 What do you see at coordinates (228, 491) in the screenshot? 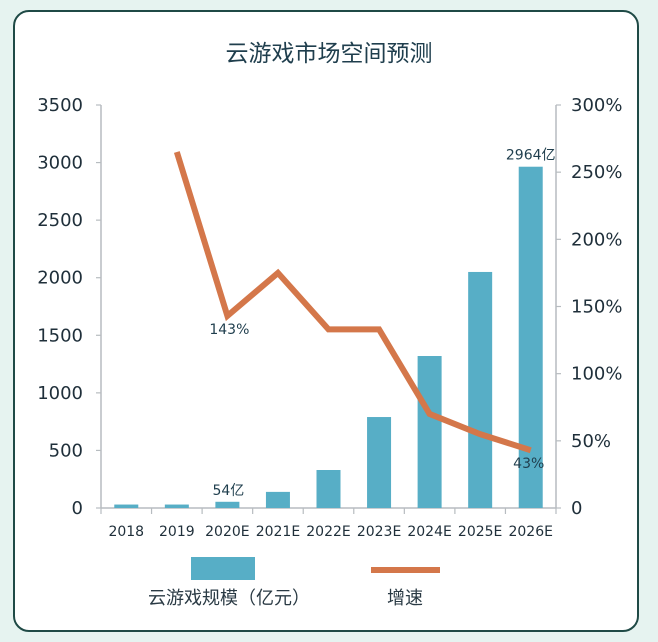
I see `data-label: 54亿` at bounding box center [228, 491].